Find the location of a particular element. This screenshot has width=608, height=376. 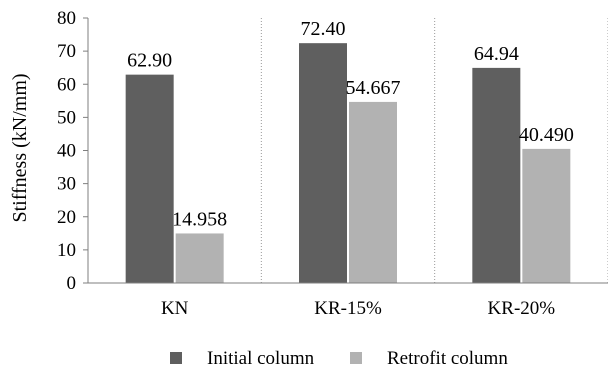

data-label: 72.40 is located at coordinates (323, 29).